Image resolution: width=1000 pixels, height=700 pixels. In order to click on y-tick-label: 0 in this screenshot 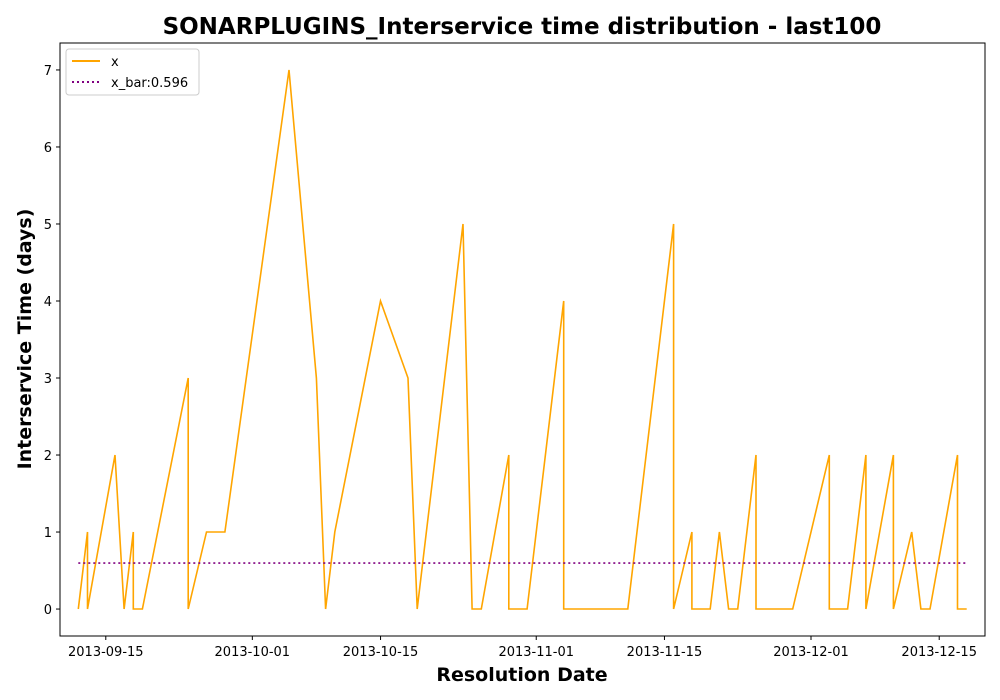, I will do `click(48, 610)`.